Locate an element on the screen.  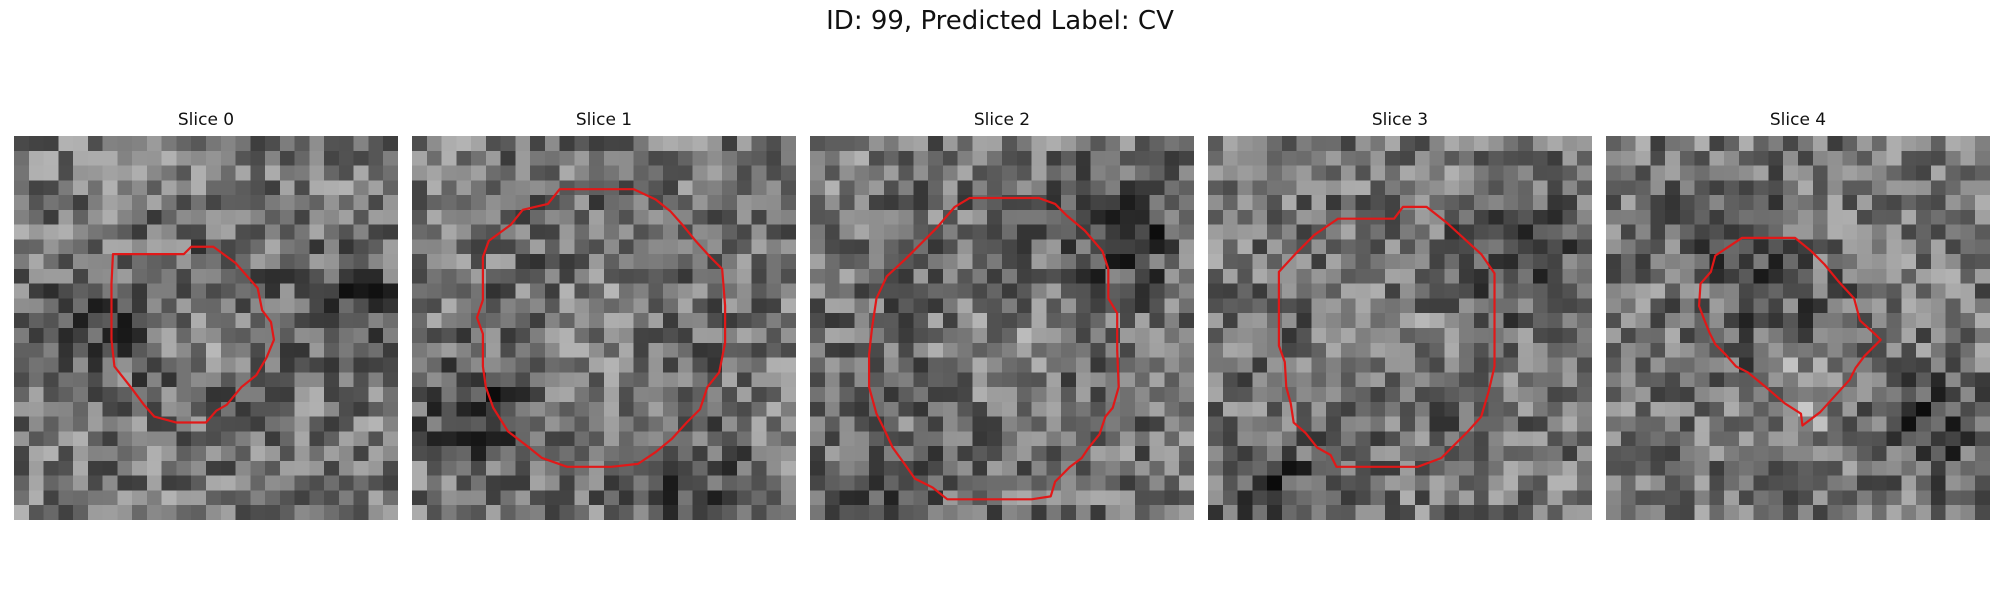
slice-title: Slice 2 is located at coordinates (1002, 120).